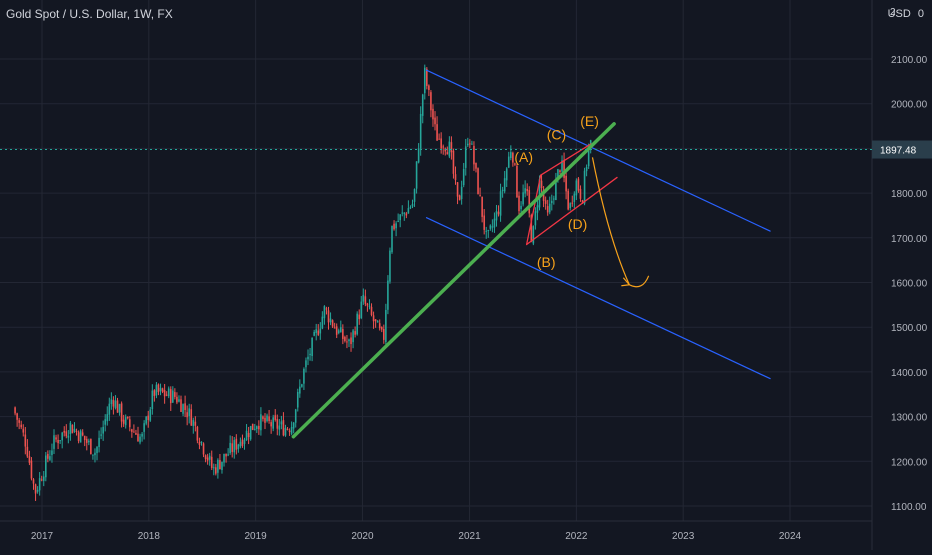 Image resolution: width=932 pixels, height=555 pixels. Describe the element at coordinates (909, 60) in the screenshot. I see `price-tick-label: 2100.00` at that location.